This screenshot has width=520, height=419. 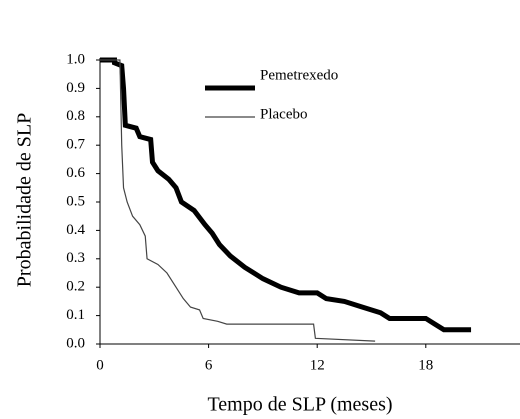 What do you see at coordinates (75, 287) in the screenshot?
I see `y-tick-label: 0.2` at bounding box center [75, 287].